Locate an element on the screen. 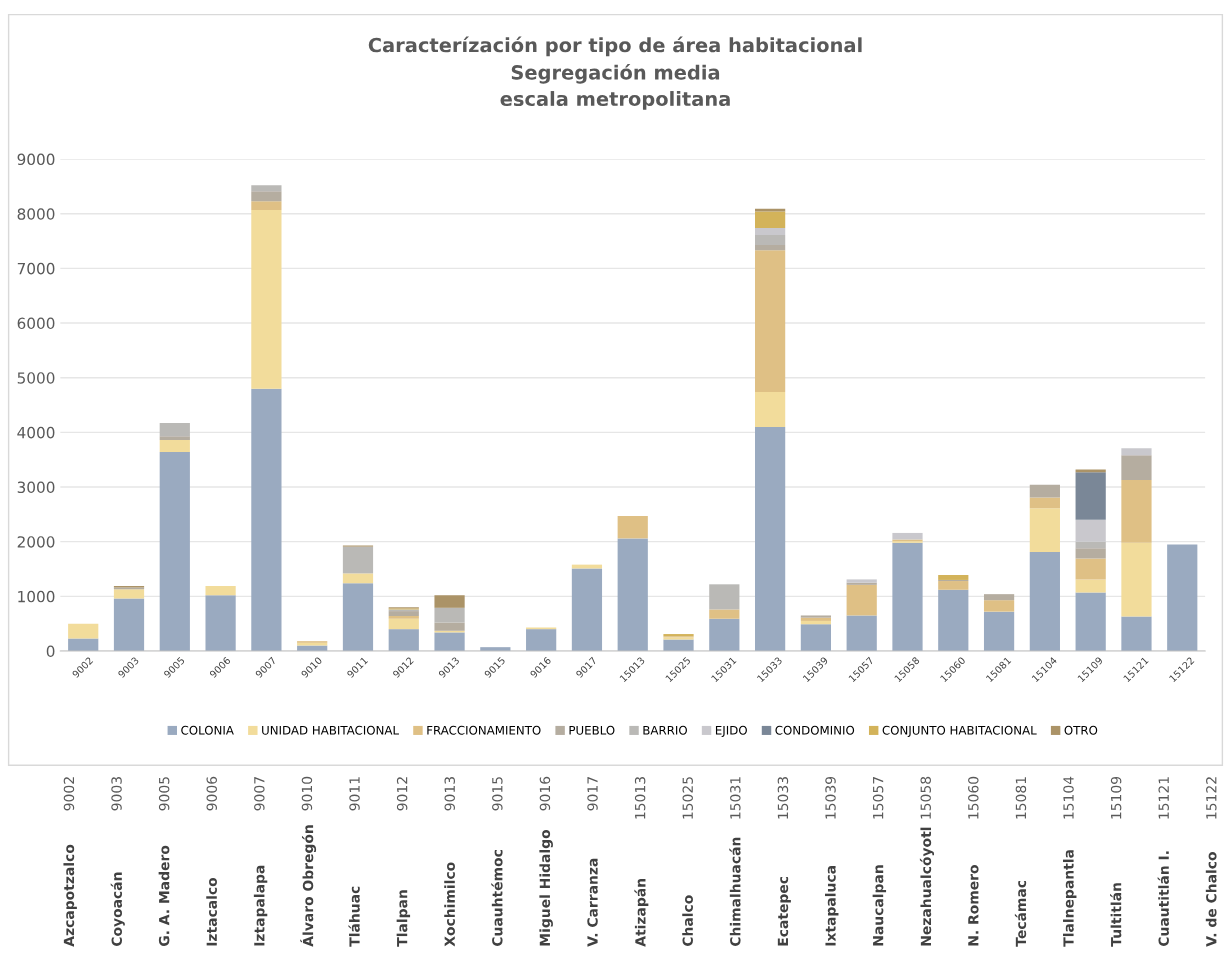 Image resolution: width=1231 pixels, height=976 pixels. text: 9012 is located at coordinates (402, 794).